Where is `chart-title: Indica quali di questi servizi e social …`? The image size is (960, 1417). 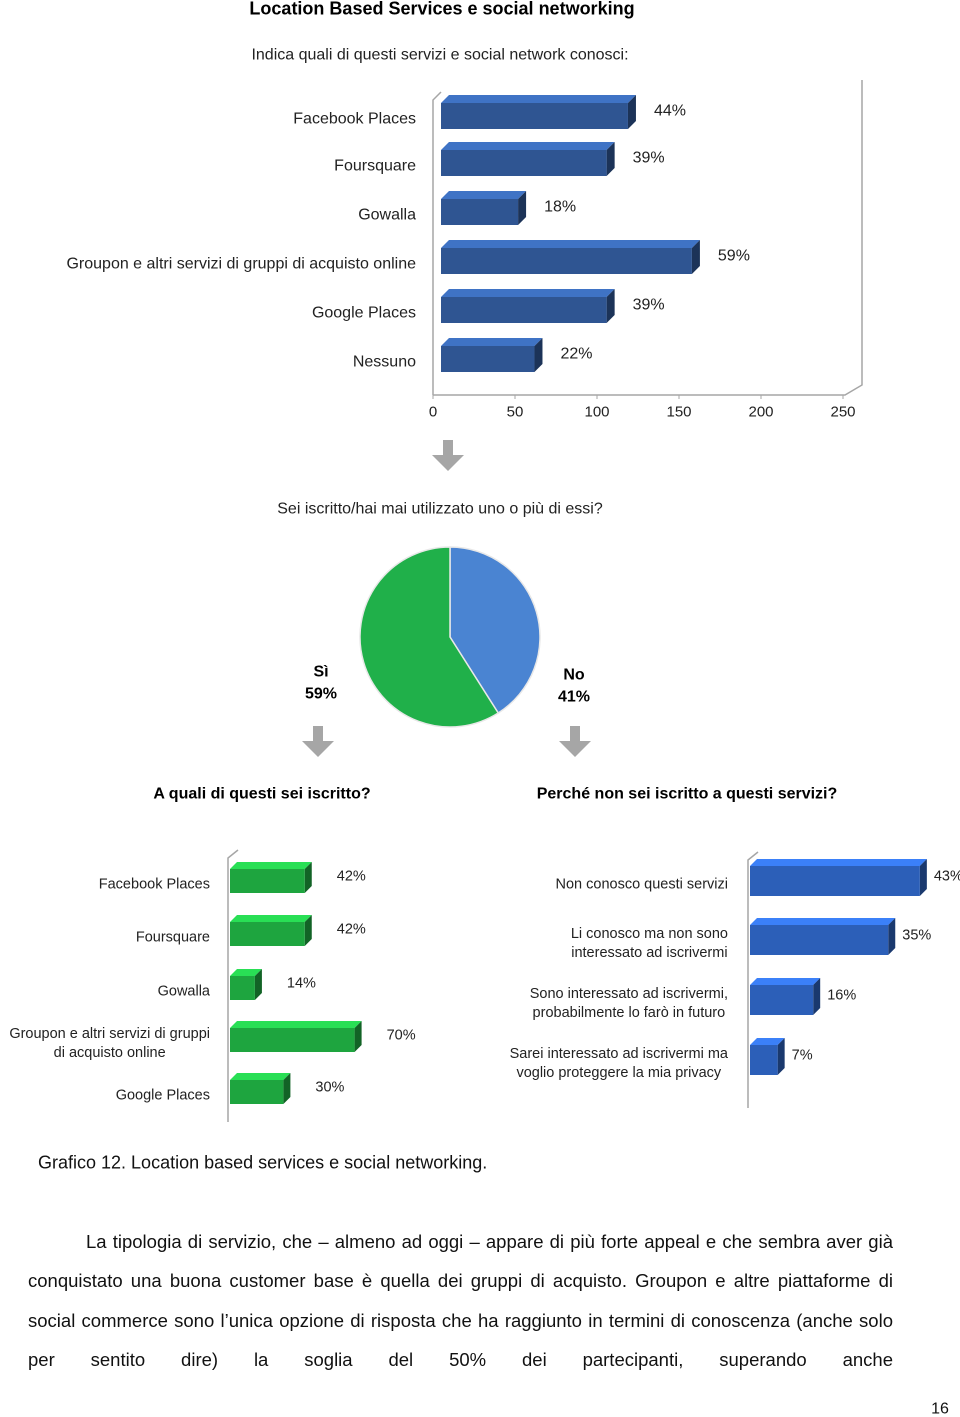
chart-title: Indica quali di questi servizi e social … is located at coordinates (440, 55).